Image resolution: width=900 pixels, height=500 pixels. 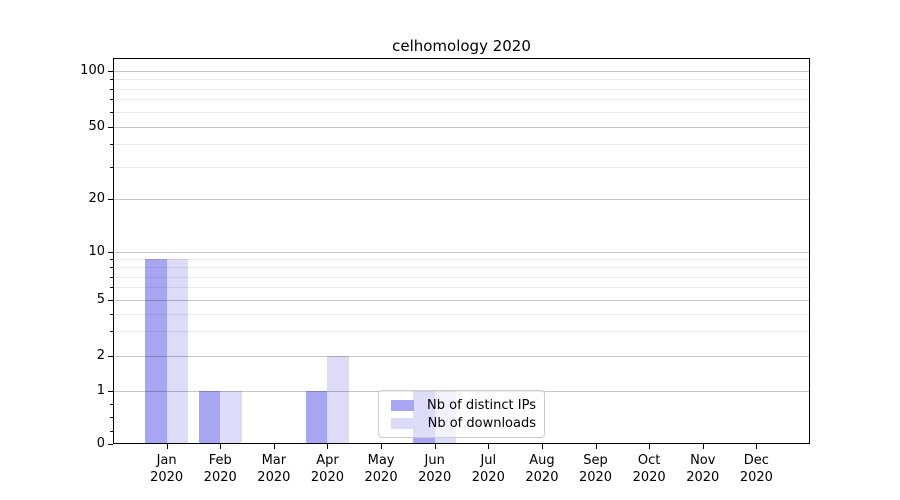 I want to click on x-tick-label: Mar 2020, so click(x=274, y=469).